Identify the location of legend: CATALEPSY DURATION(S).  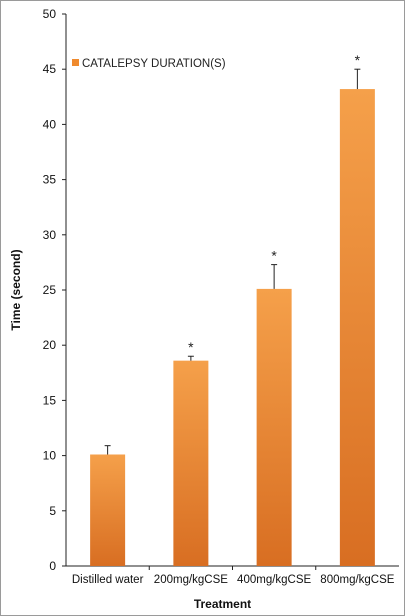
(149, 64).